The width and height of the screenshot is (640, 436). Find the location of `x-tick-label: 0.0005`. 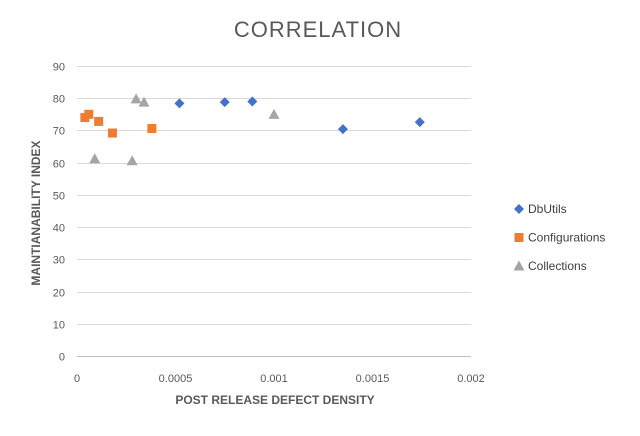

x-tick-label: 0.0005 is located at coordinates (176, 379).